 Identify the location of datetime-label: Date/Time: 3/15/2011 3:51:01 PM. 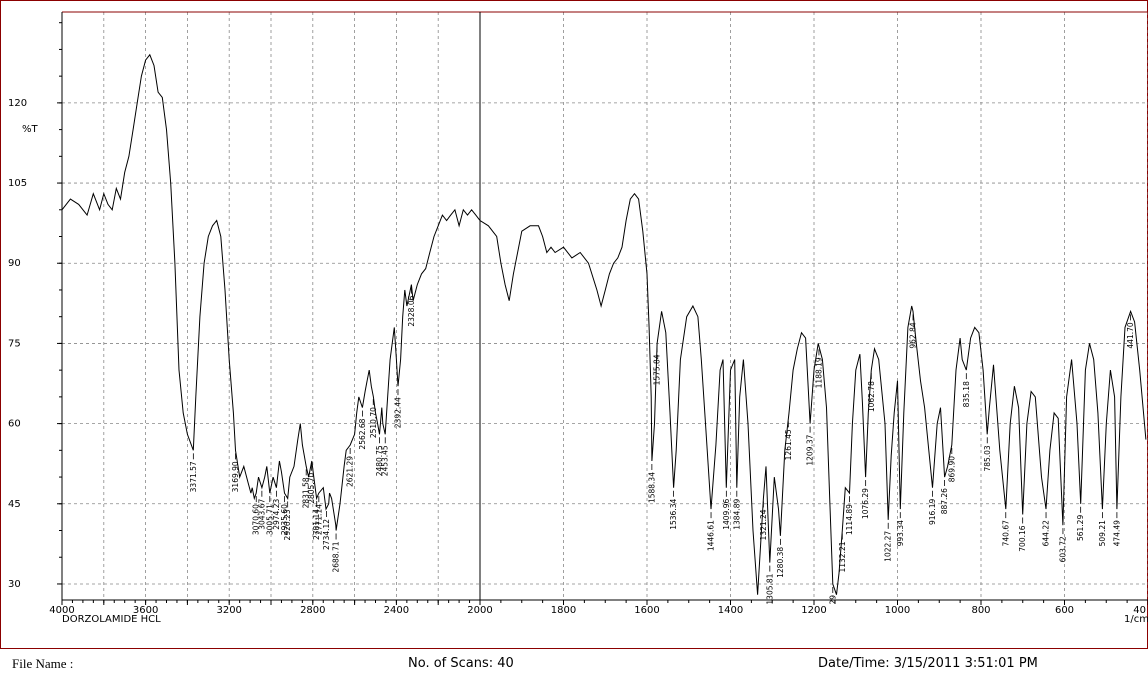
(928, 663).